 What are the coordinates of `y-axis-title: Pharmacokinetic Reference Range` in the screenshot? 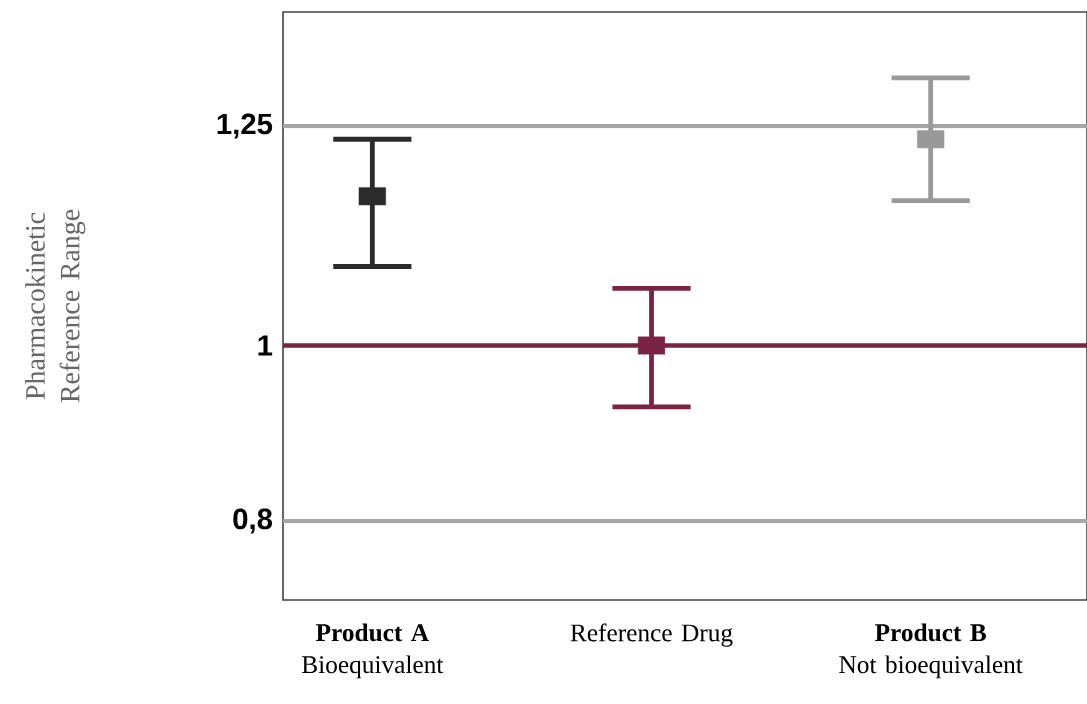 It's located at (55, 306).